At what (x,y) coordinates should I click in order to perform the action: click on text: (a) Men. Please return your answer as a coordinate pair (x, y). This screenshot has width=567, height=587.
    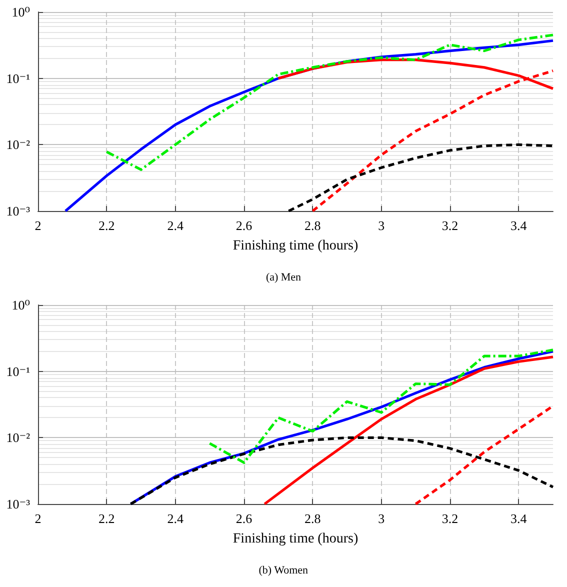
    Looking at the image, I should click on (284, 278).